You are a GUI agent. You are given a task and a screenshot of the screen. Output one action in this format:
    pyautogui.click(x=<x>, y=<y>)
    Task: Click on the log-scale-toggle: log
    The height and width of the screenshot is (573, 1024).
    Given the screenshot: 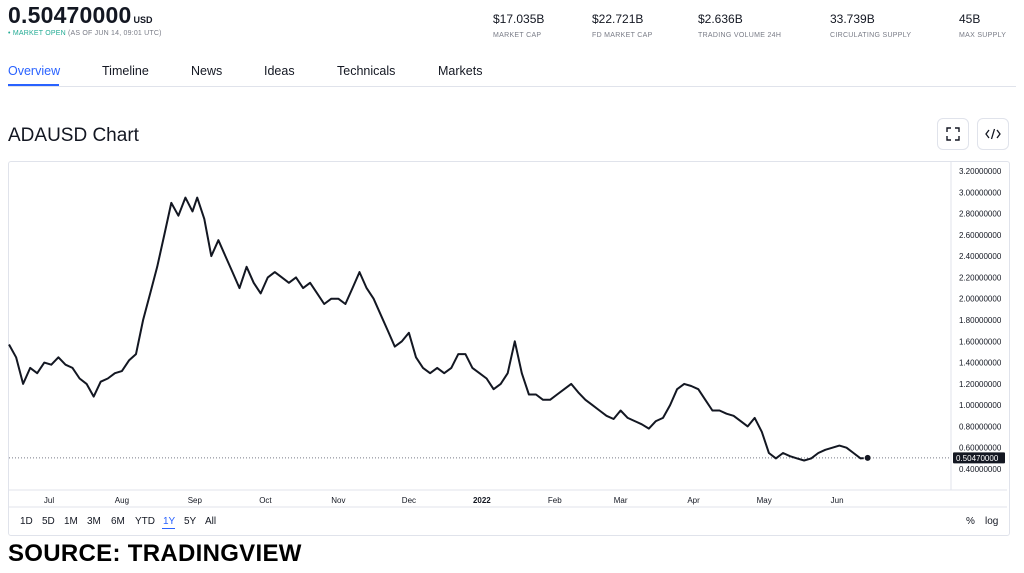 What is the action you would take?
    pyautogui.click(x=992, y=521)
    